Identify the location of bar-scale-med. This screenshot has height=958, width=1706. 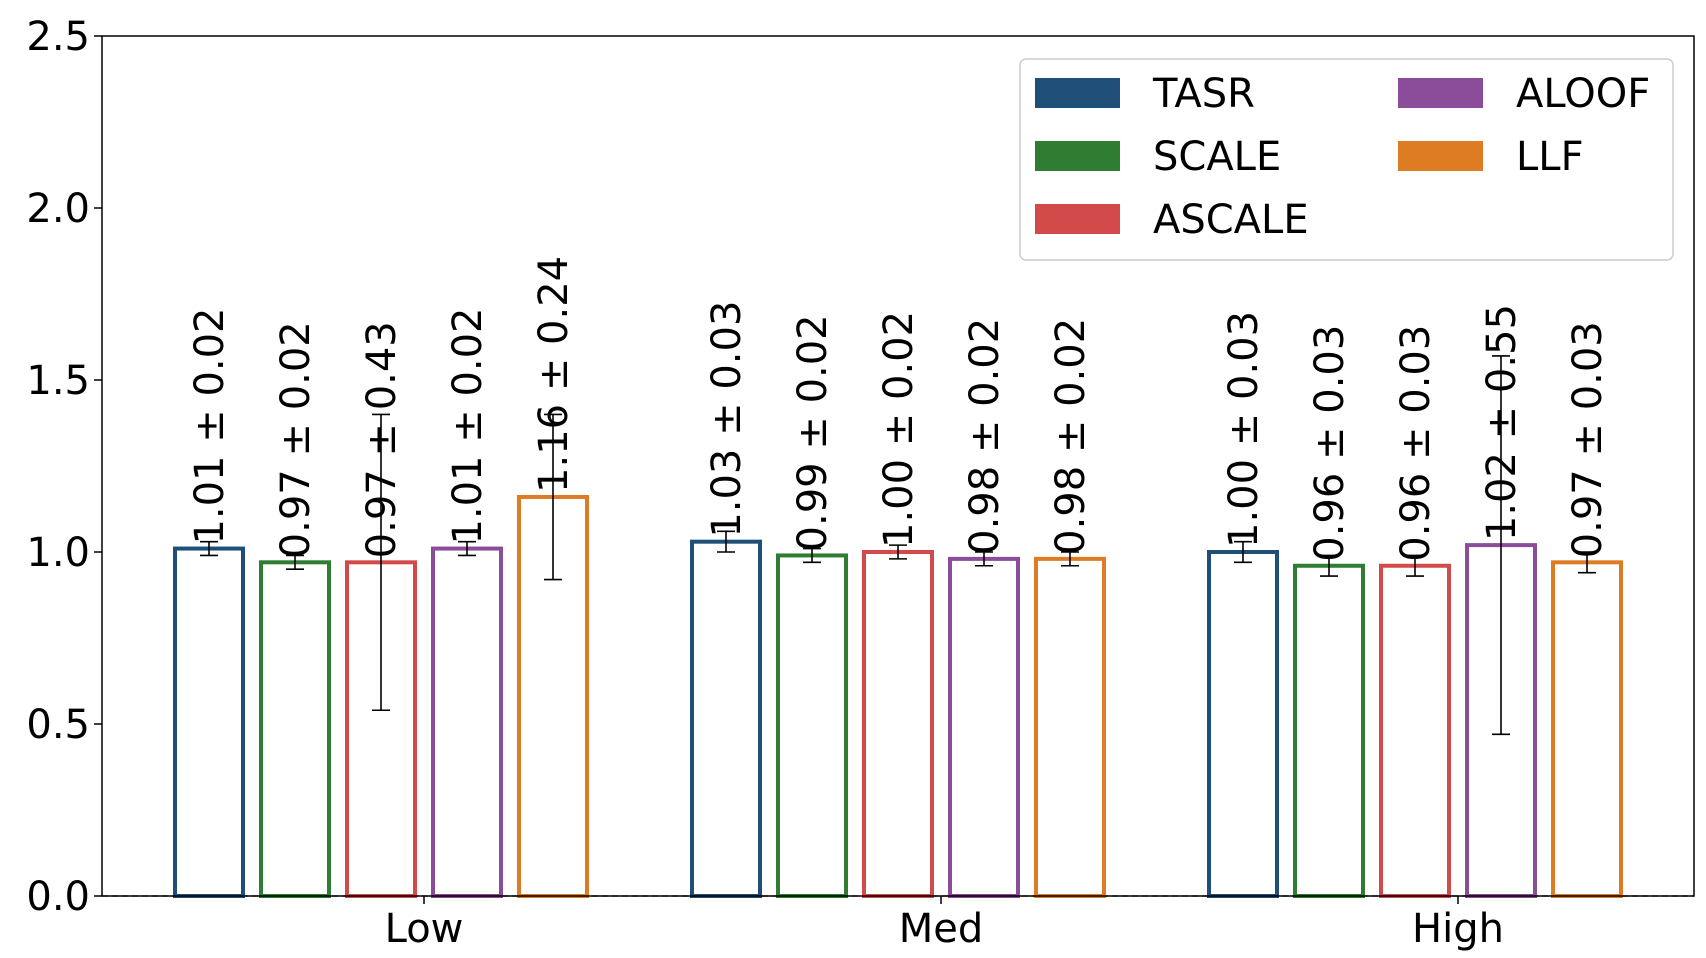
(812, 725).